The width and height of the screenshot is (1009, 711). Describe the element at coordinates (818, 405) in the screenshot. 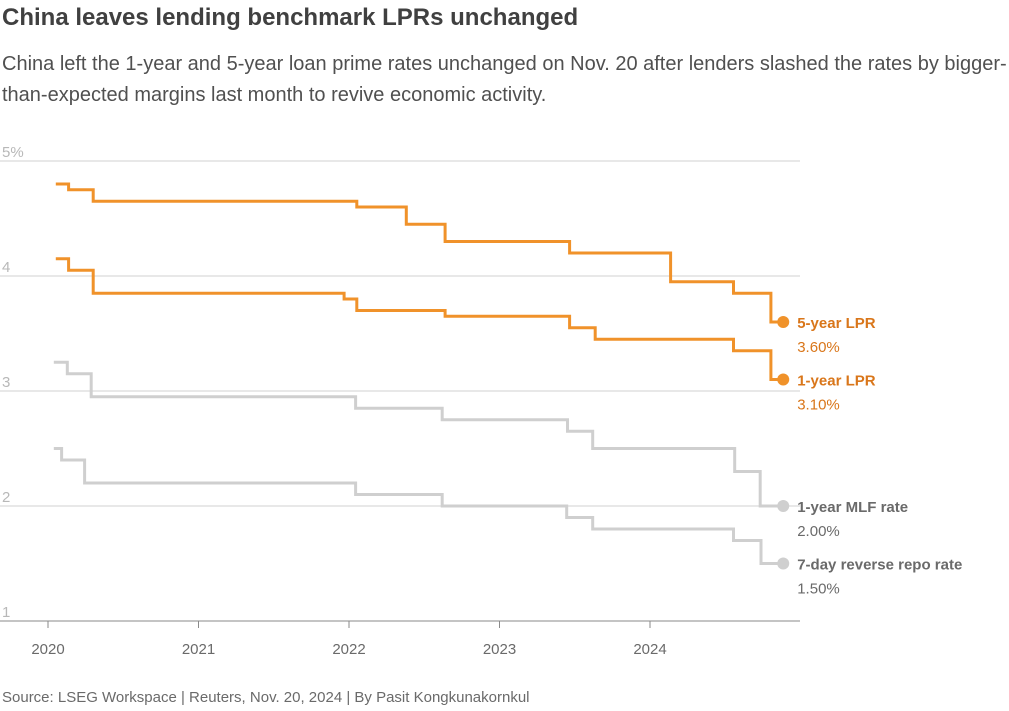

I see `series-end-value: 3.10%` at that location.